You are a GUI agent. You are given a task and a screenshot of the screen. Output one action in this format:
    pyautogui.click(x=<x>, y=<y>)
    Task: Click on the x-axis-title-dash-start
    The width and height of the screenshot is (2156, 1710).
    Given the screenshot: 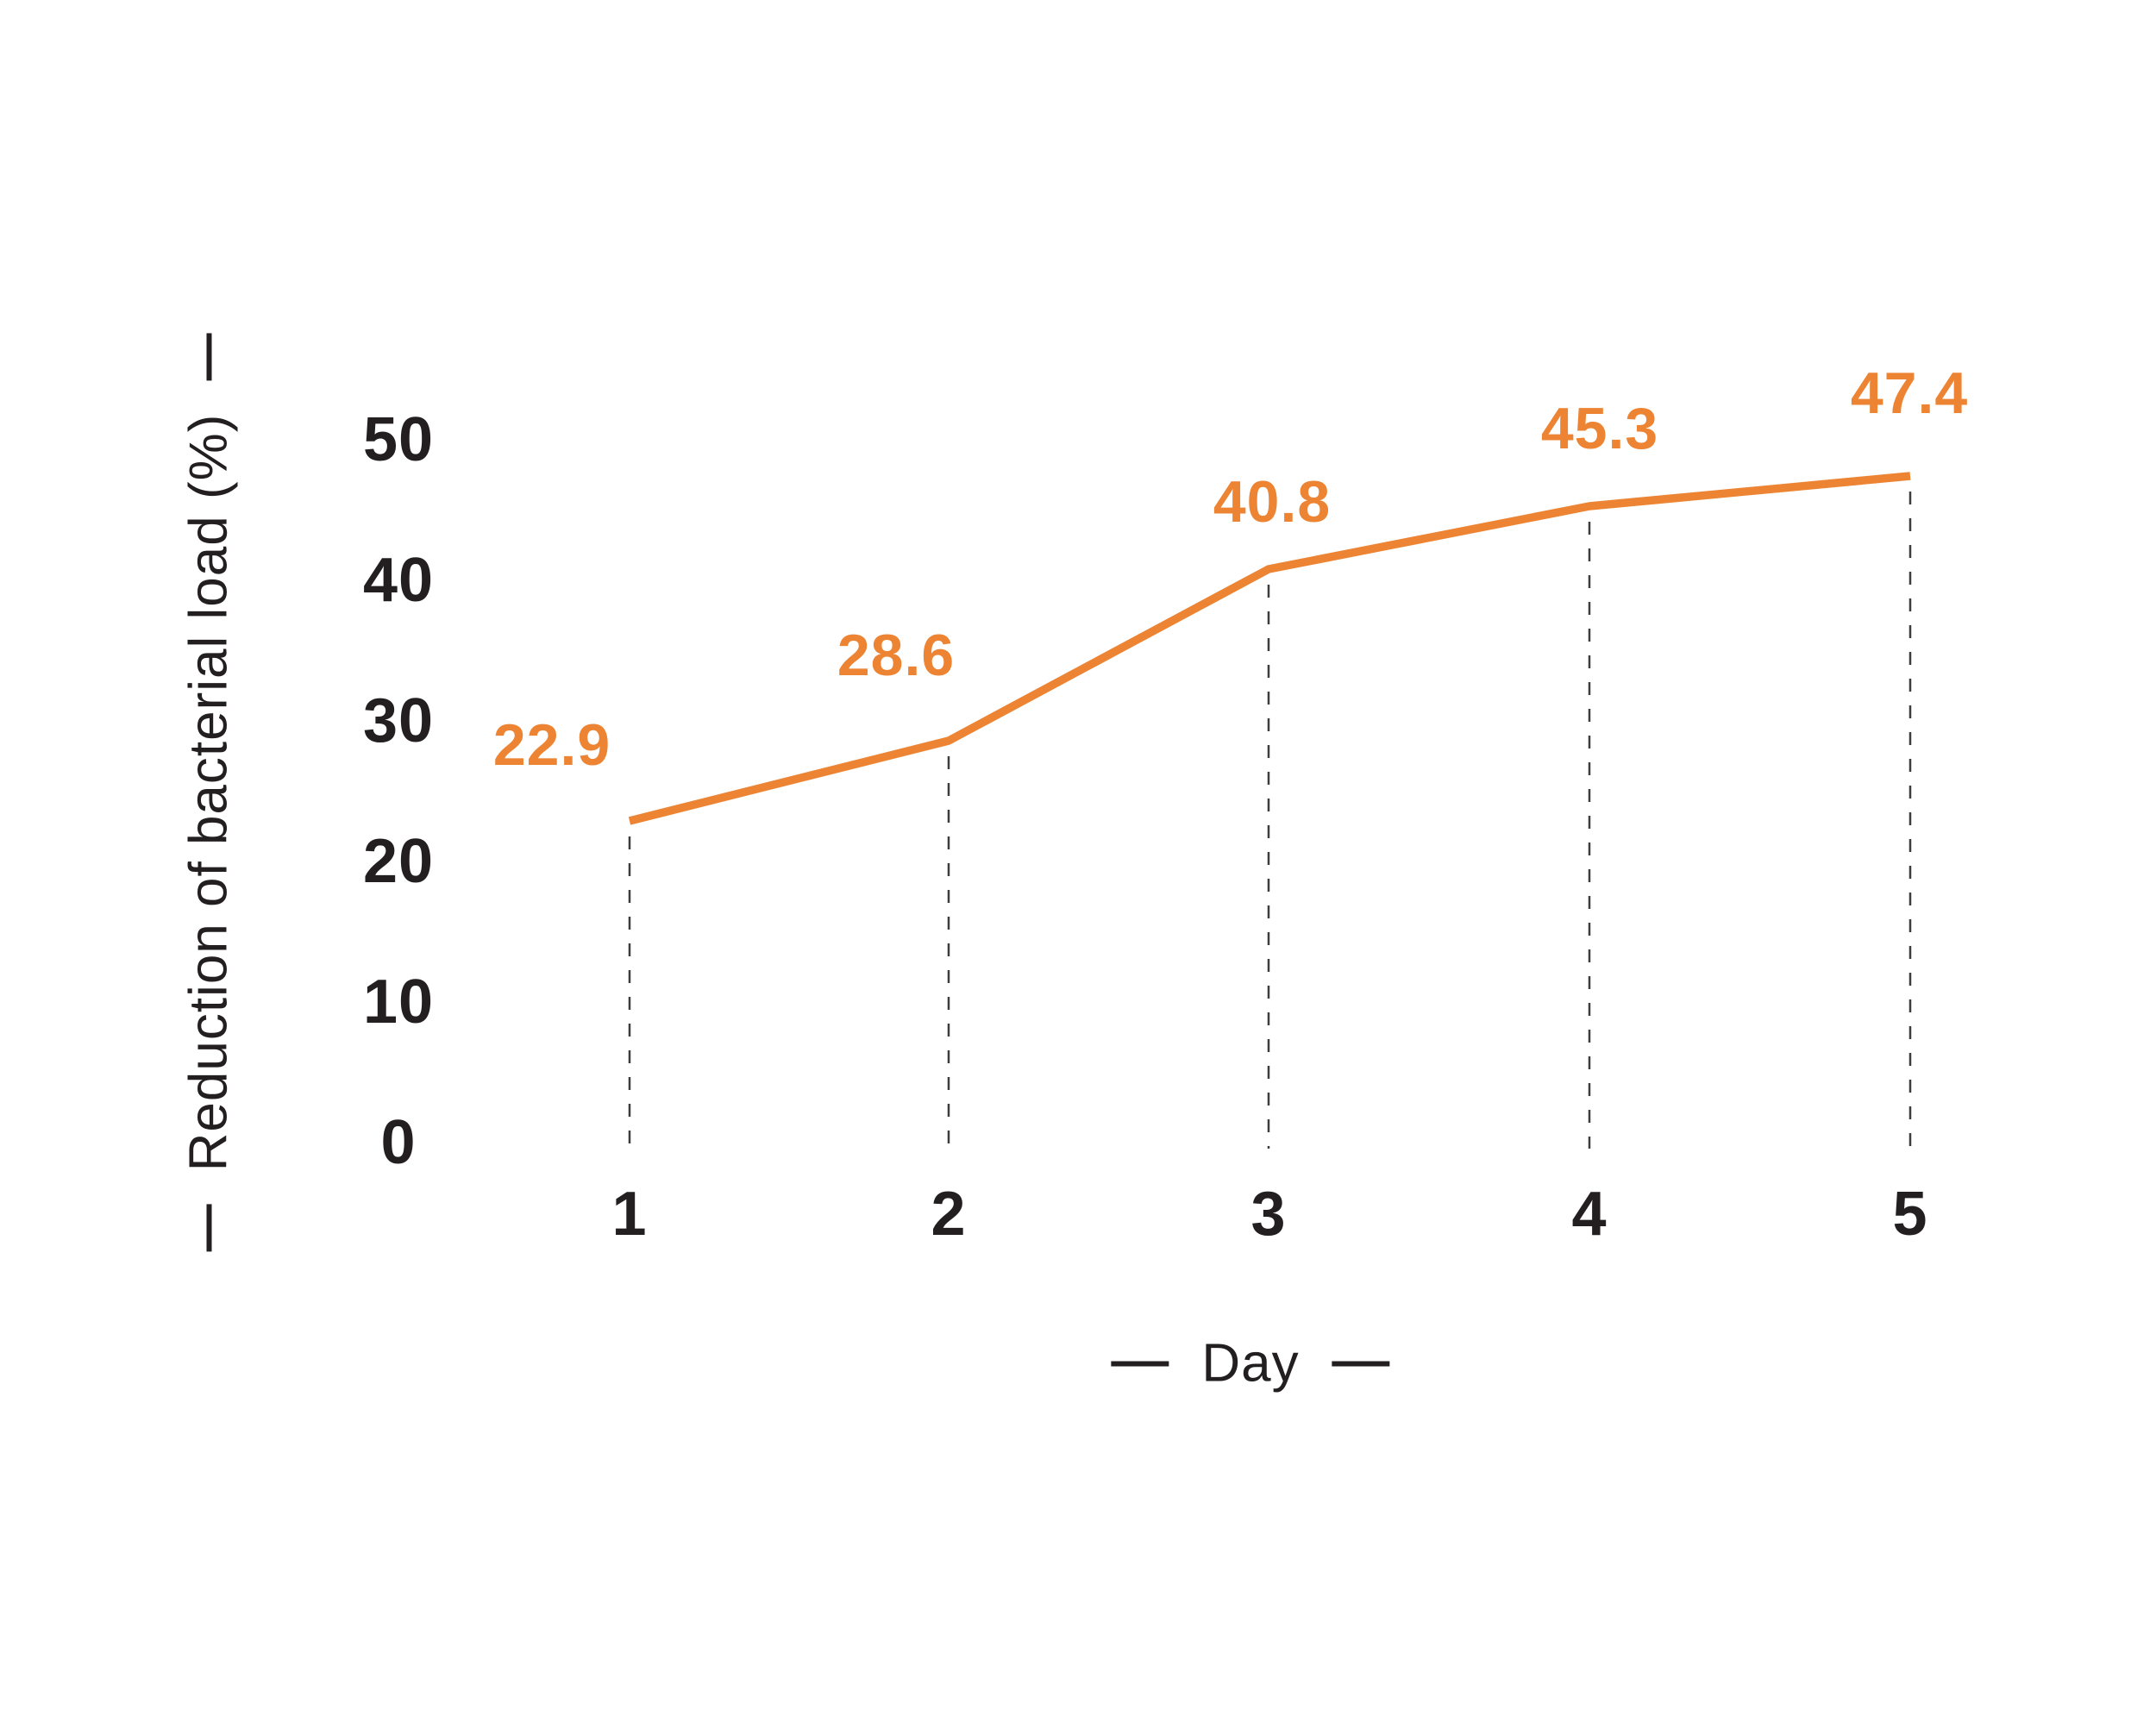 What is the action you would take?
    pyautogui.click(x=1140, y=1363)
    